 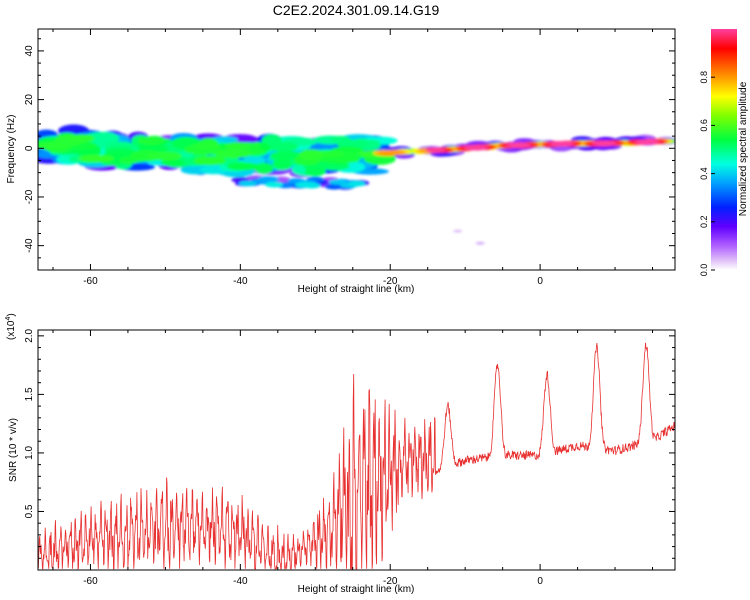 What do you see at coordinates (29, 148) in the screenshot?
I see `spectrogram-y-tick-label: 0` at bounding box center [29, 148].